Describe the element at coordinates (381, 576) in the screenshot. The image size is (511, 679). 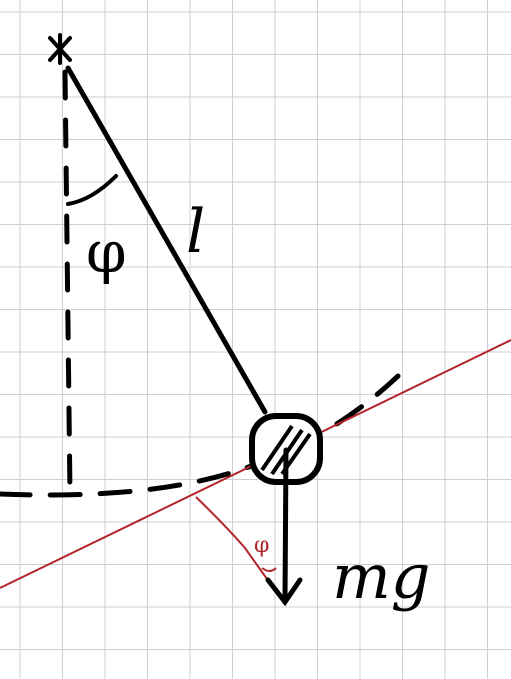
I see `force-label: mg` at that location.